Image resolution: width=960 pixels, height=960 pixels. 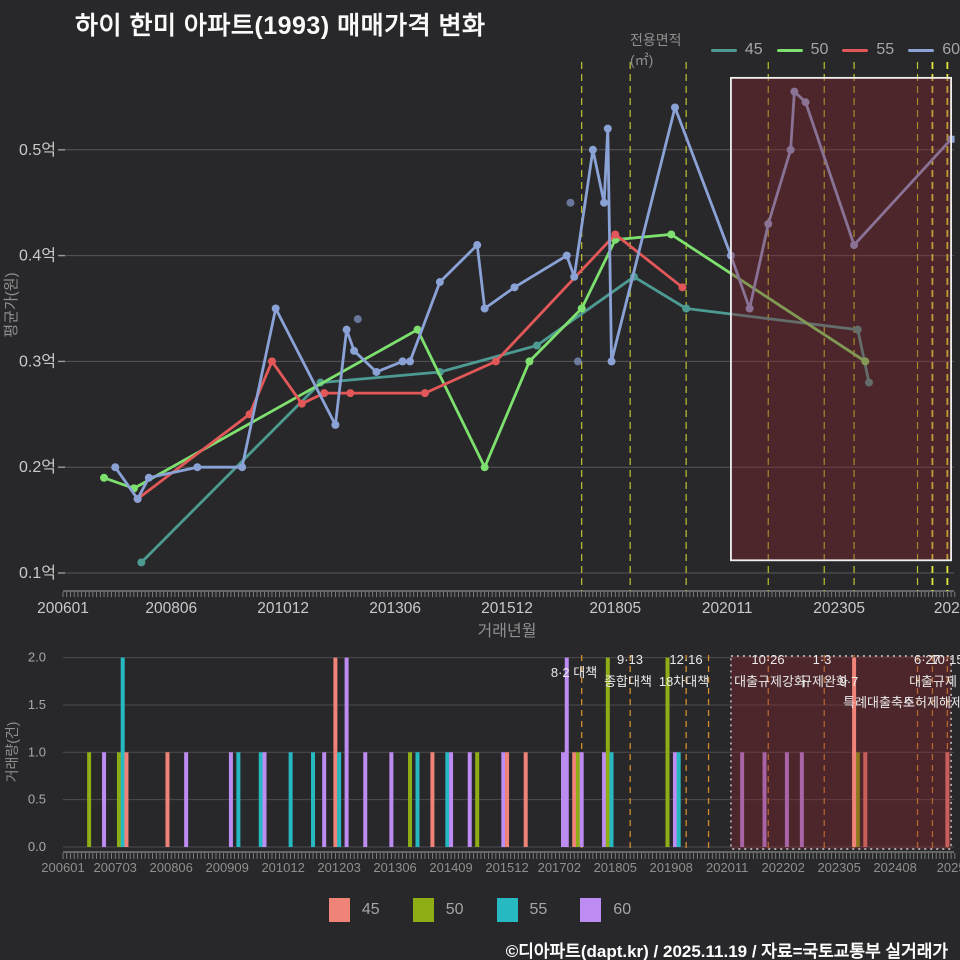 I want to click on legend-item-55: 55, so click(x=868, y=50).